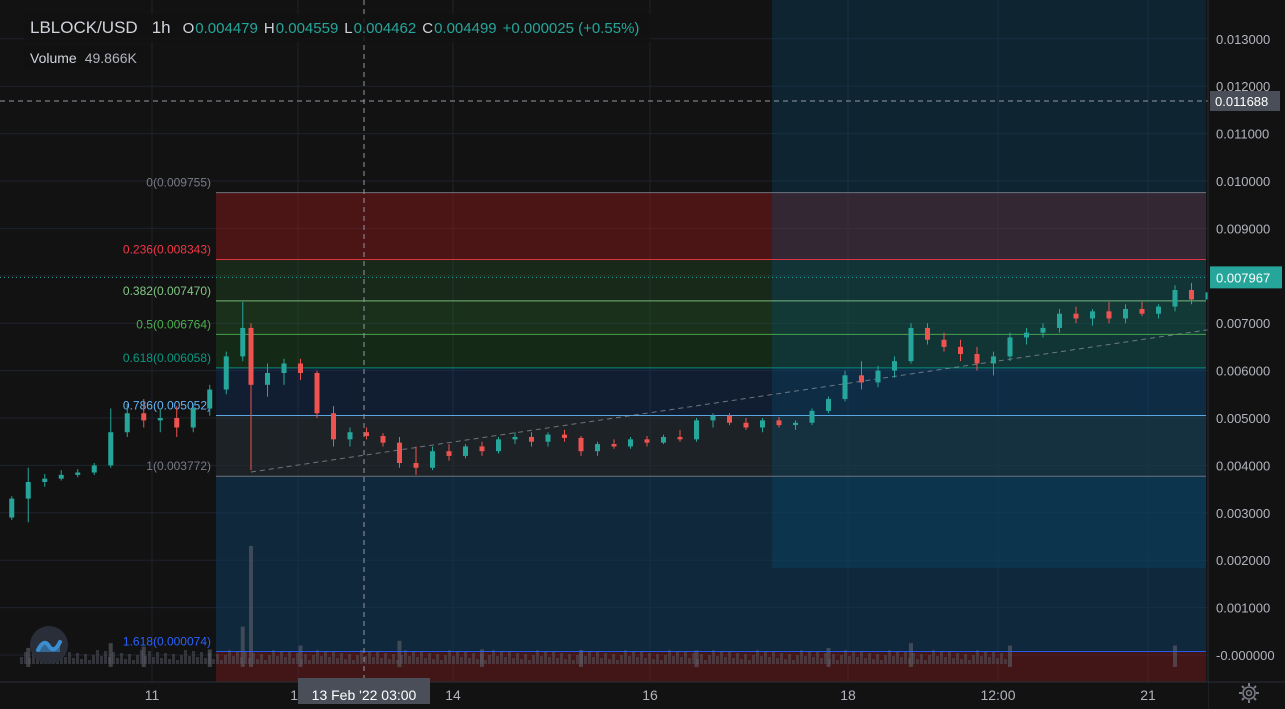 The width and height of the screenshot is (1285, 709). I want to click on time-tick-label: 21, so click(1148, 695).